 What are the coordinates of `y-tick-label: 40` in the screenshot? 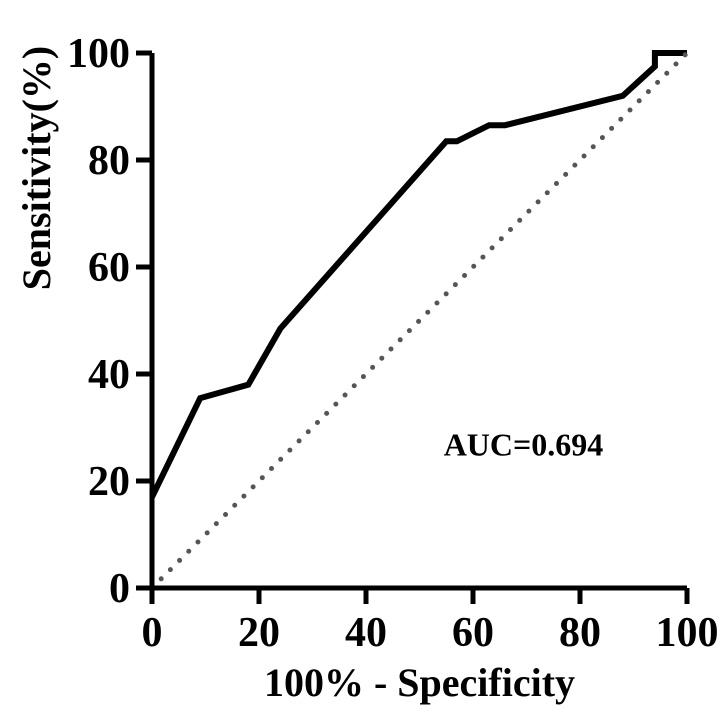 It's located at (109, 375).